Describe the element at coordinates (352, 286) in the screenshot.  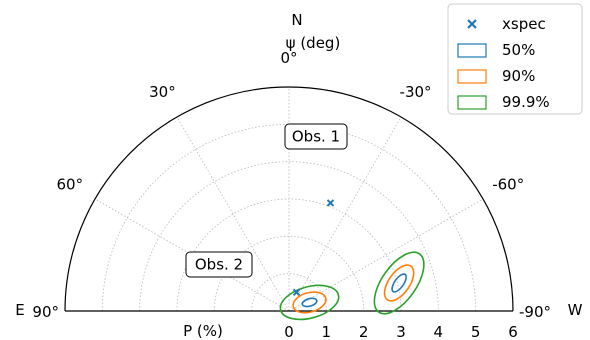
I see `contour-layer` at that location.